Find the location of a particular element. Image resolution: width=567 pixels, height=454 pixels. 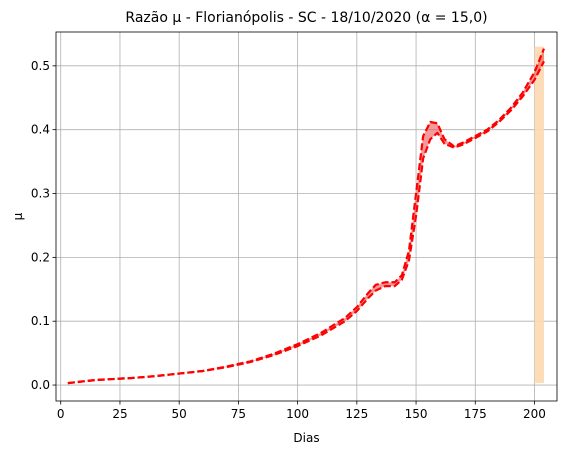

x-tick-label: 75 is located at coordinates (238, 414).